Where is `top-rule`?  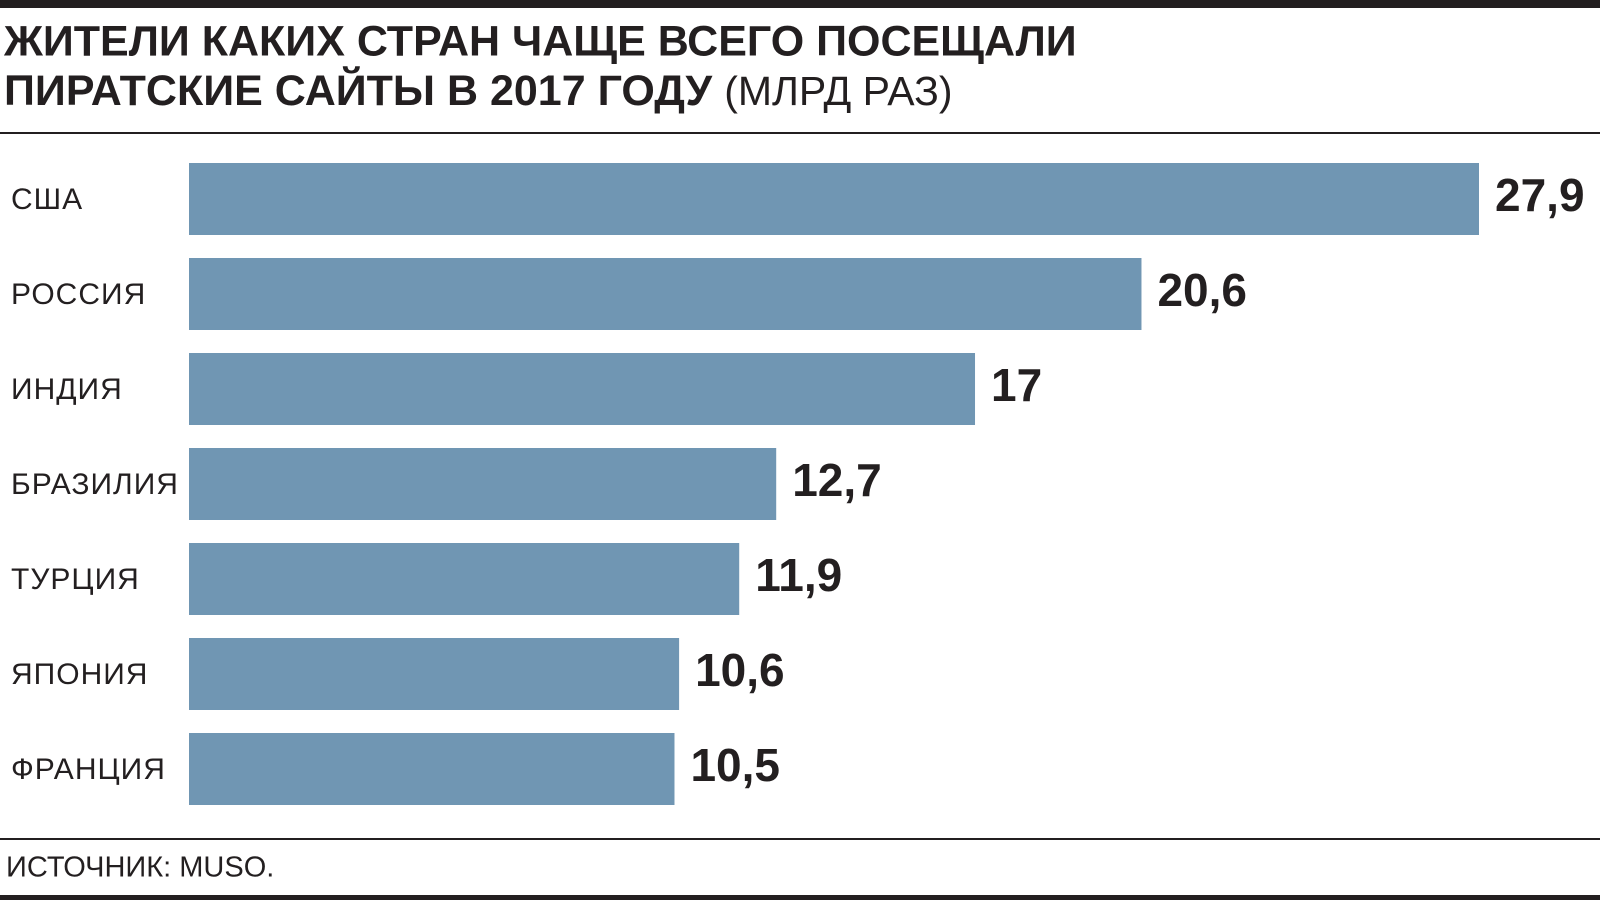 top-rule is located at coordinates (800, 4).